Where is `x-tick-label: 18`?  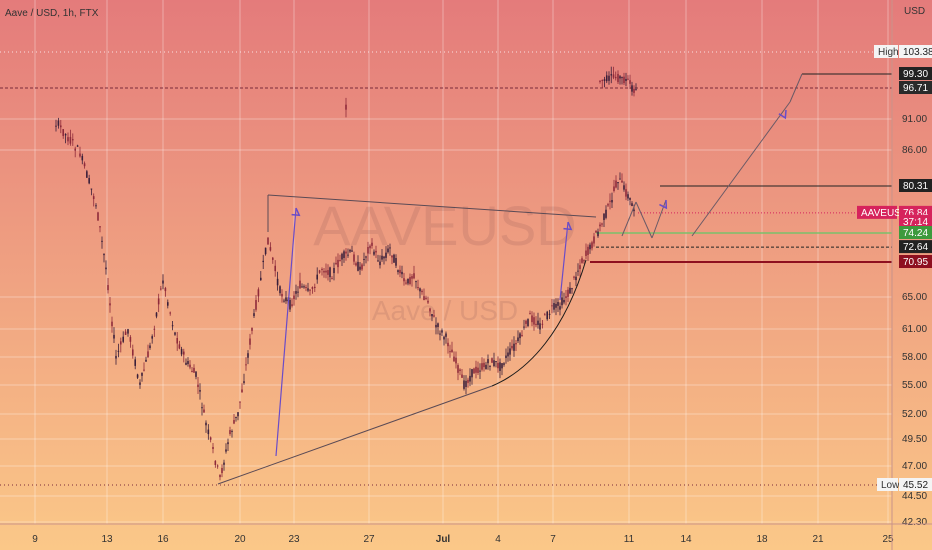
x-tick-label: 18 is located at coordinates (762, 539).